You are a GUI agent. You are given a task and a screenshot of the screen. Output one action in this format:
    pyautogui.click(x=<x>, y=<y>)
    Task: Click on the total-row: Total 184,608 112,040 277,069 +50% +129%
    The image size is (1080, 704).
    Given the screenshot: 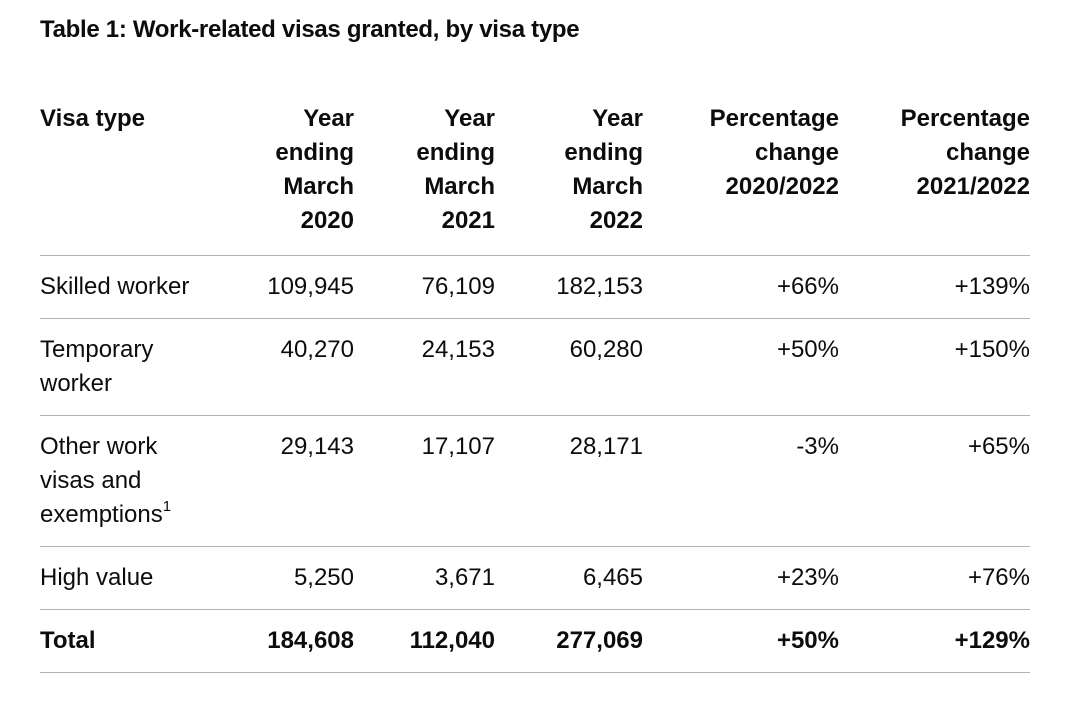 What is the action you would take?
    pyautogui.click(x=535, y=641)
    